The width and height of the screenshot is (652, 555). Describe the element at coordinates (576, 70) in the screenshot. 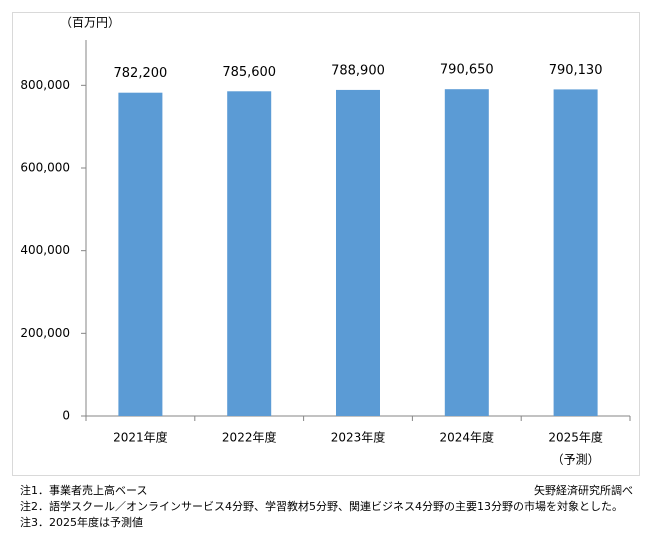

I see `value-label: 790,130` at that location.